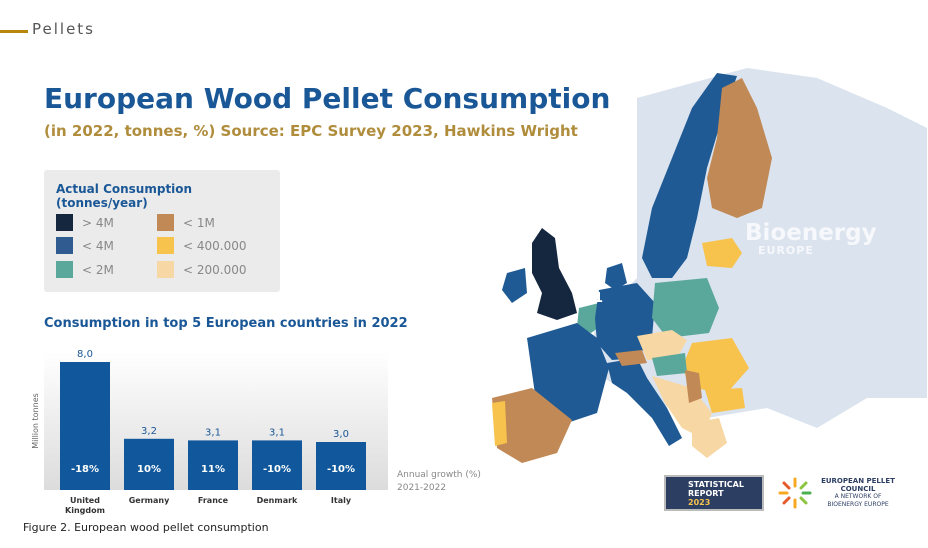  What do you see at coordinates (662, 345) in the screenshot?
I see `map-central` at bounding box center [662, 345].